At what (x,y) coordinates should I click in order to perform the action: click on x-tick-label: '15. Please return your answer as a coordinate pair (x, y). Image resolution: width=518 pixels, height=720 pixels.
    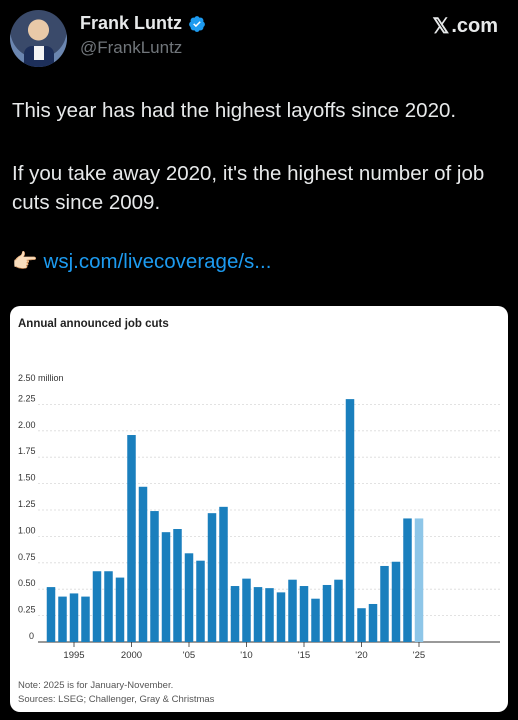
    Looking at the image, I should click on (304, 655).